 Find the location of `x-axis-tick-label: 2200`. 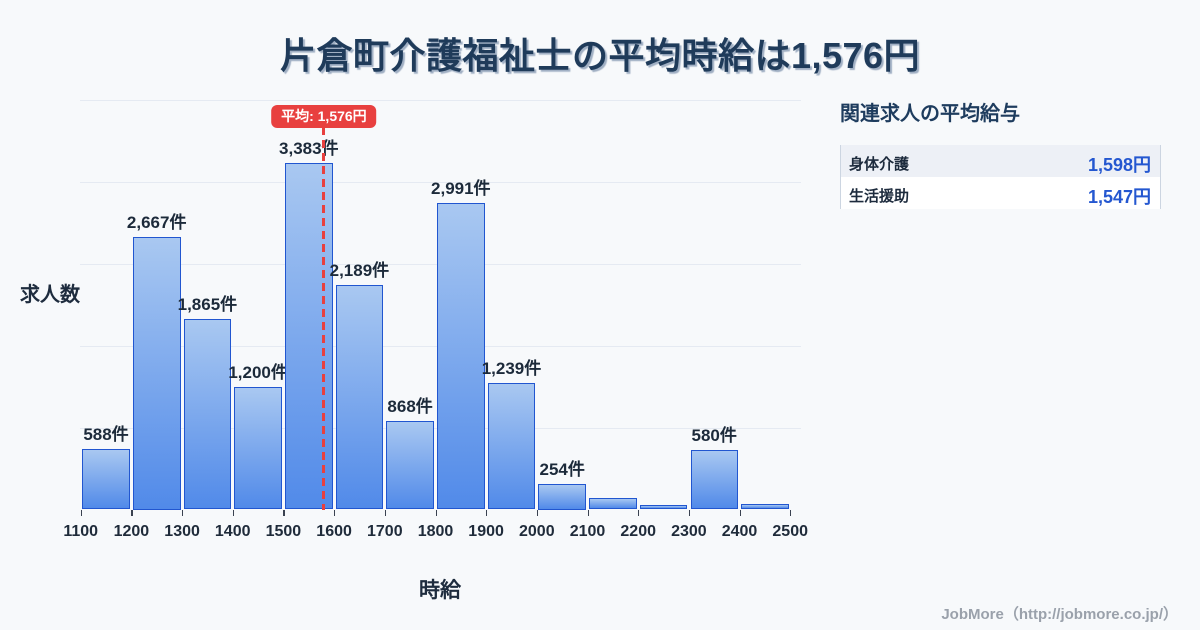

x-axis-tick-label: 2200 is located at coordinates (638, 531).